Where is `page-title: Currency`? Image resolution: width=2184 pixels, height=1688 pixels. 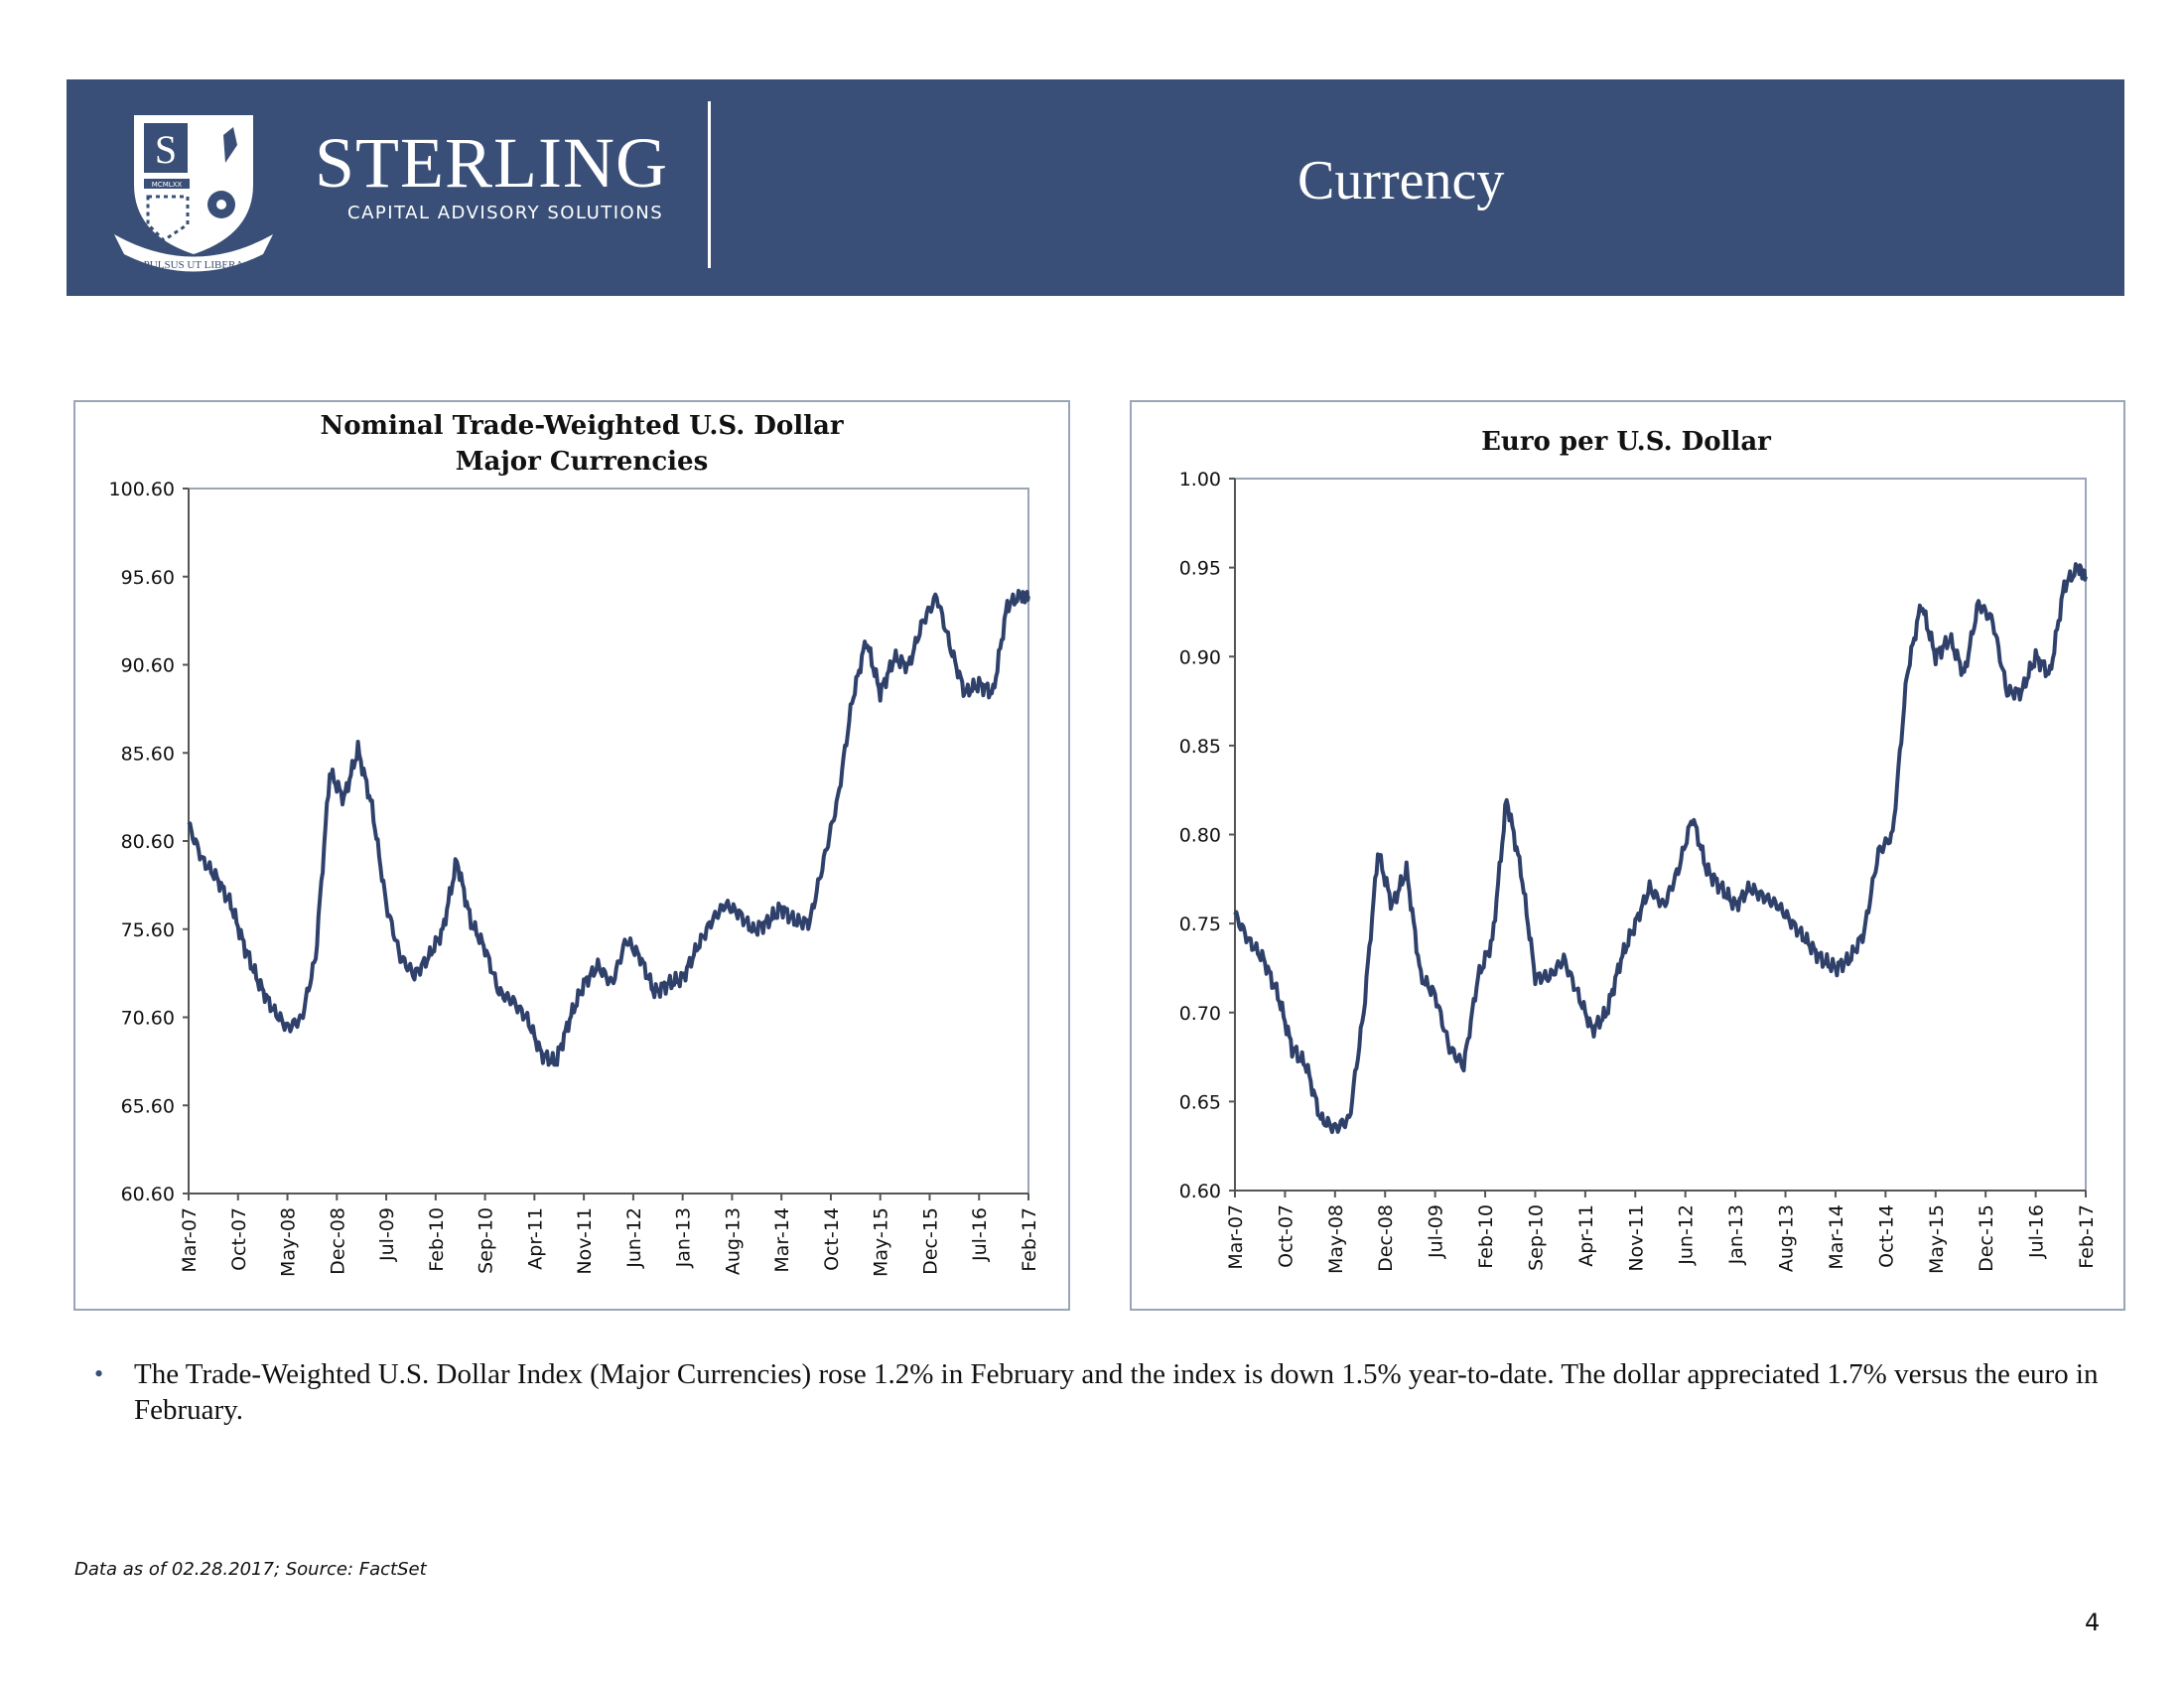
page-title: Currency is located at coordinates (1401, 180).